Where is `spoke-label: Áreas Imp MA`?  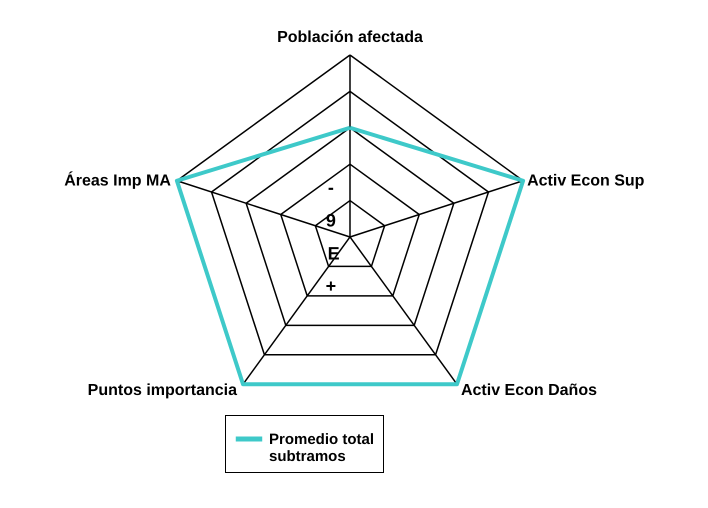 spoke-label: Áreas Imp MA is located at coordinates (118, 180).